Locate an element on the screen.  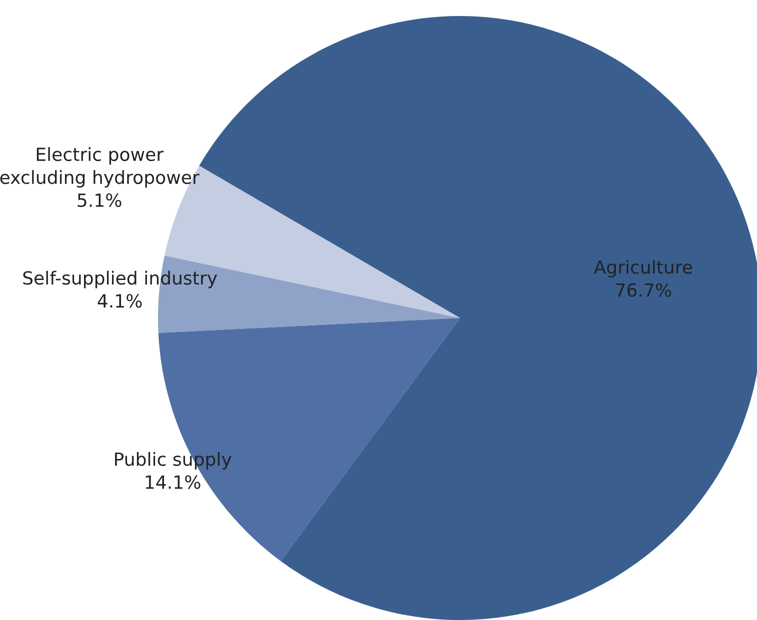
data-label: 4.1% is located at coordinates (120, 301).